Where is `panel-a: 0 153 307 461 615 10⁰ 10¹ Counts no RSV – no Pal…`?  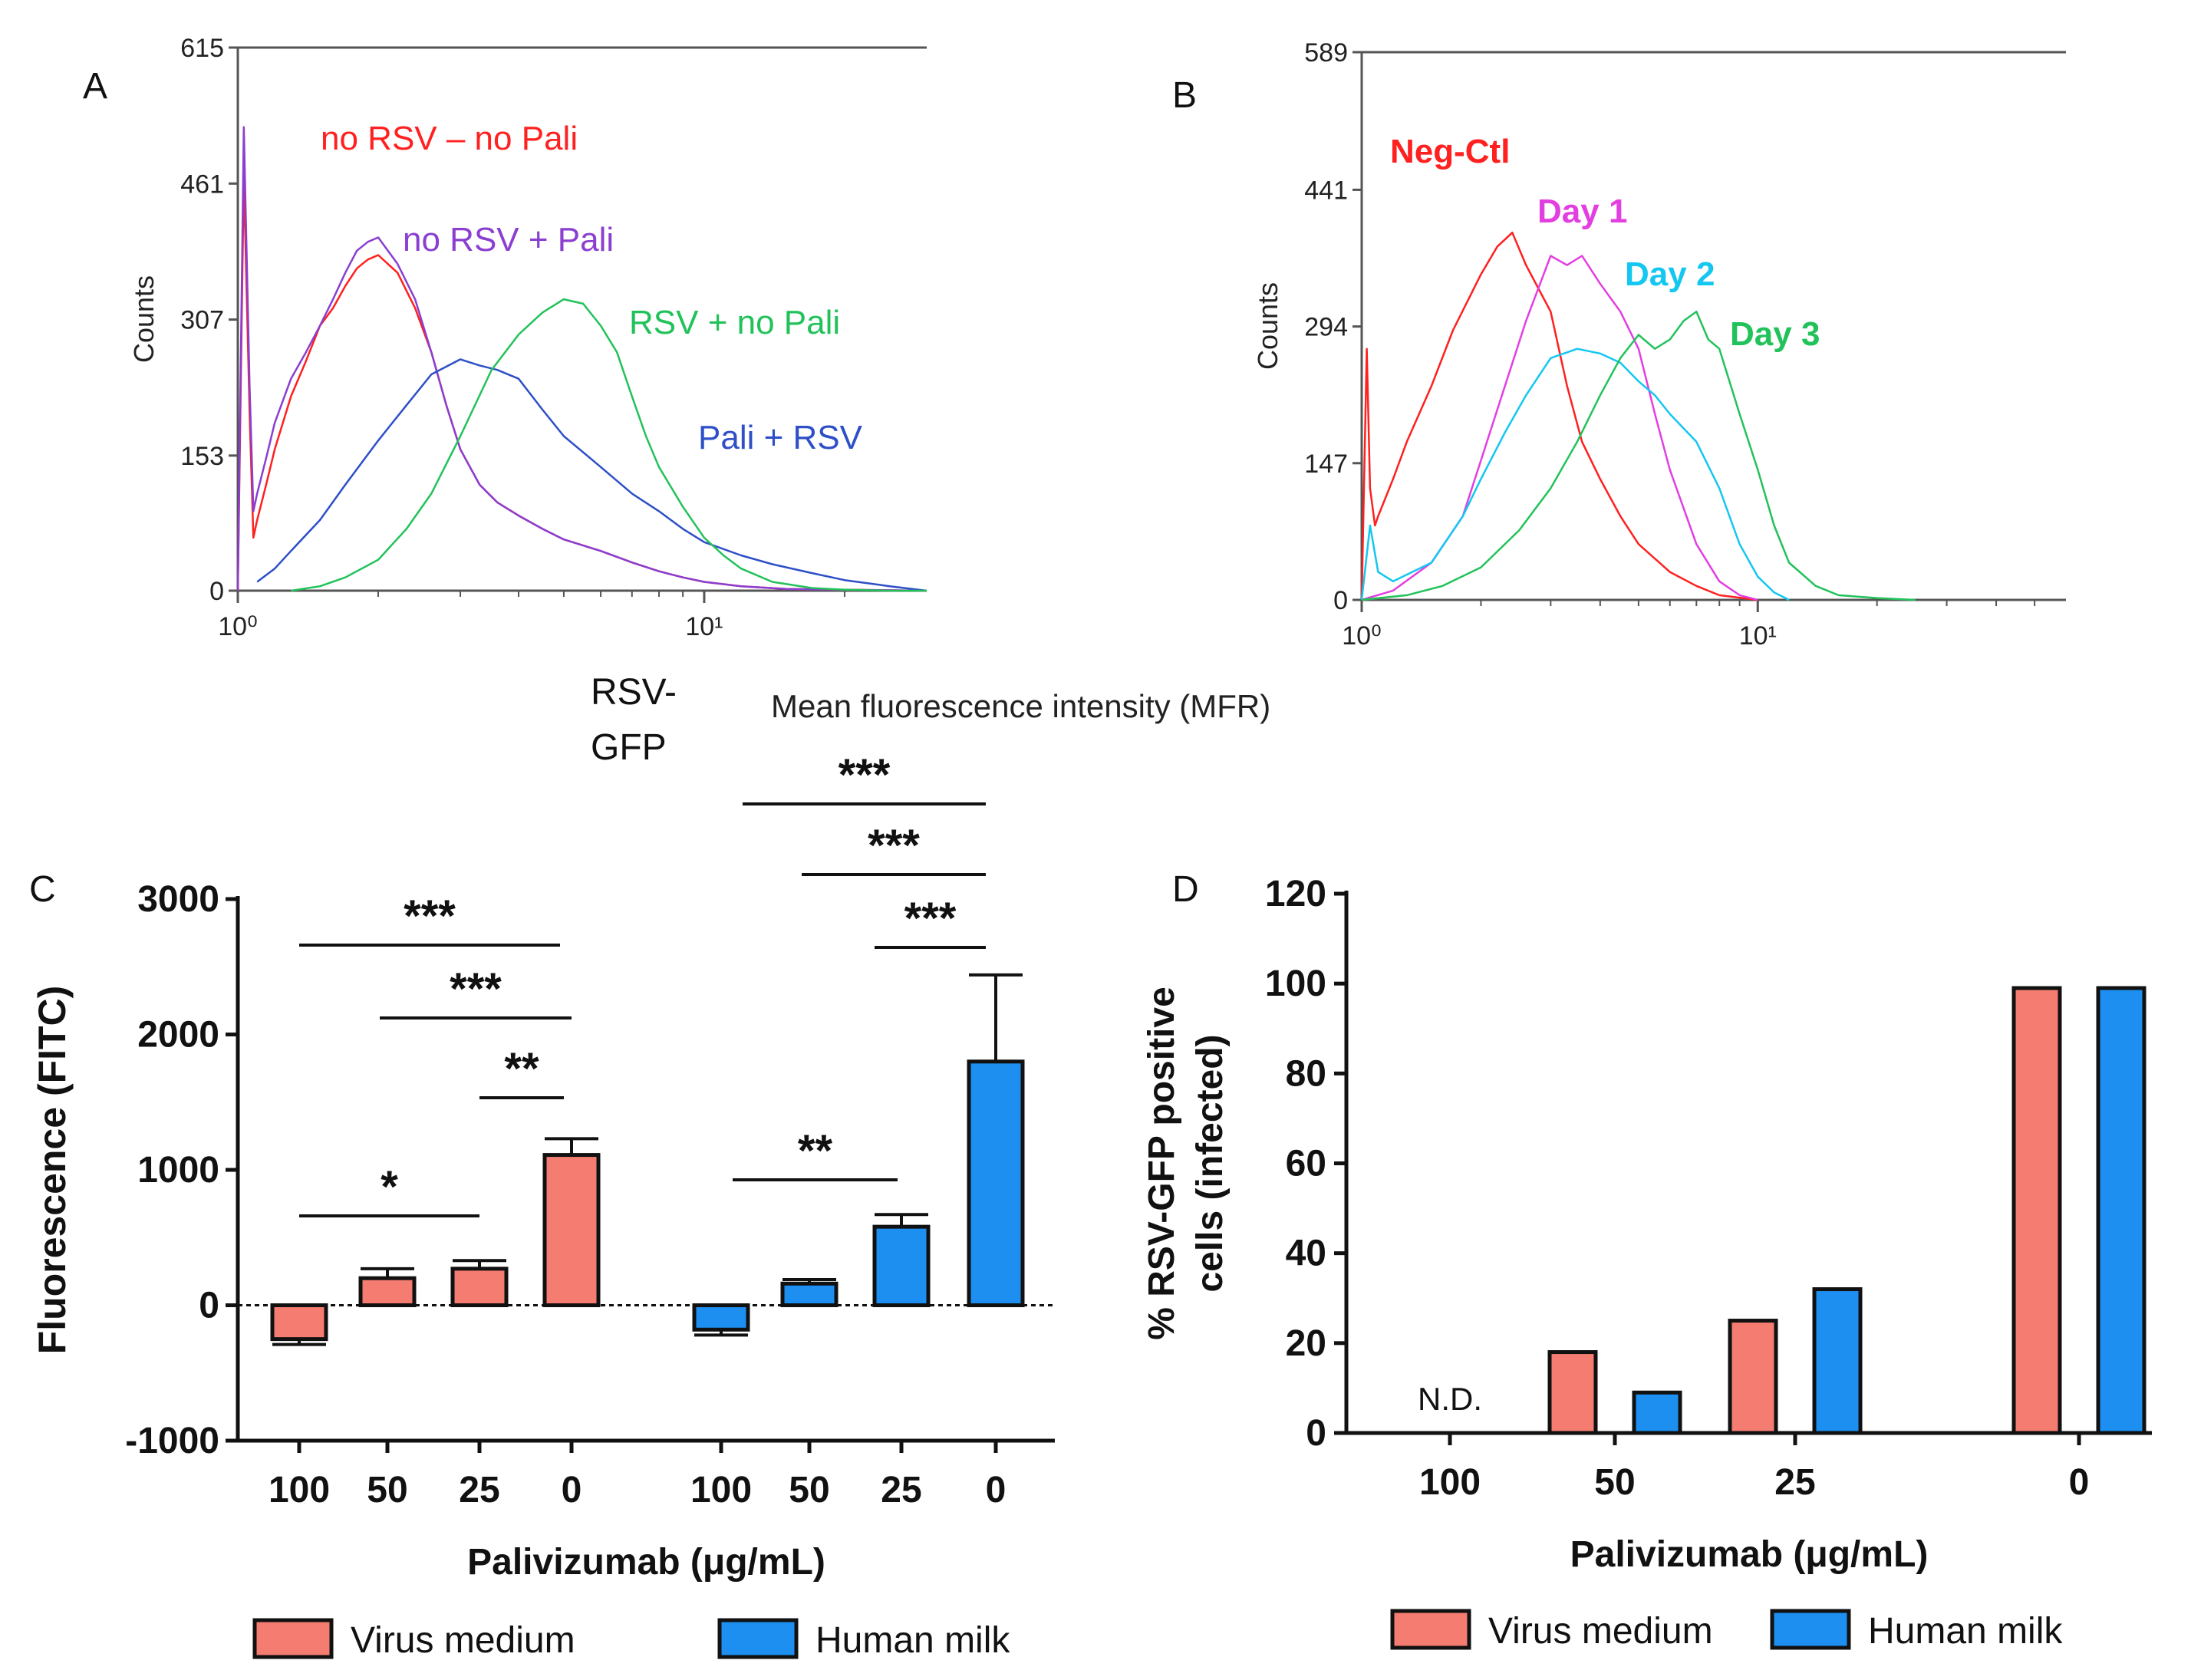
panel-a: 0 153 307 461 615 10⁰ 10¹ Counts no RSV – no Pal… is located at coordinates (528, 337).